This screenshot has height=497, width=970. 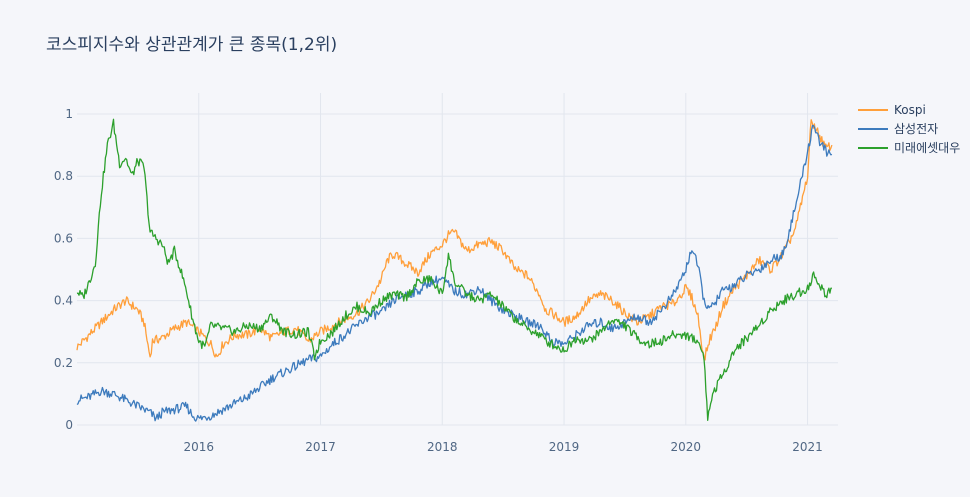 I want to click on legend-label: Kospi, so click(x=910, y=110).